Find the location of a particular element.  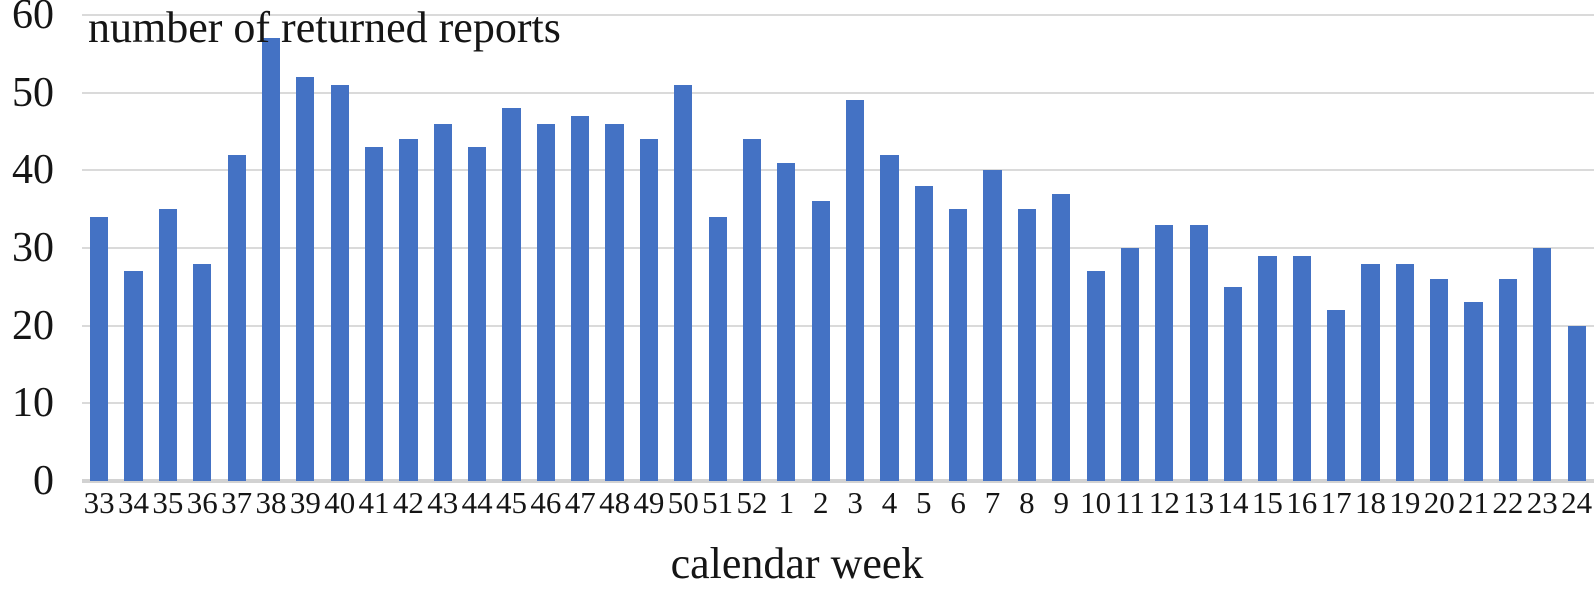

x-tick-label: 19 is located at coordinates (1405, 502).